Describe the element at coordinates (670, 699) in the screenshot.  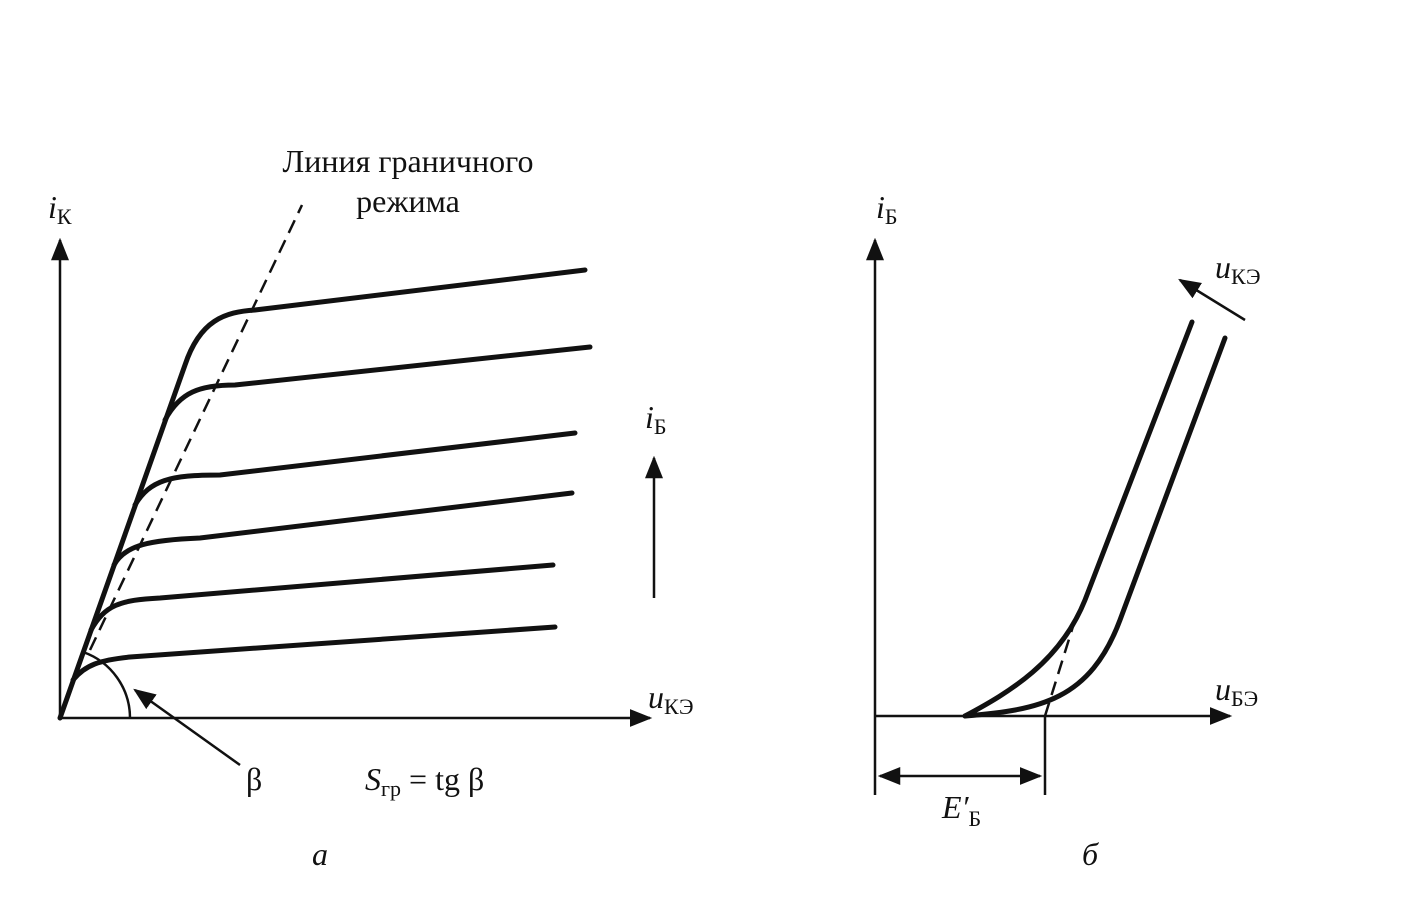
I see `x-axis-label: uКЭ` at that location.